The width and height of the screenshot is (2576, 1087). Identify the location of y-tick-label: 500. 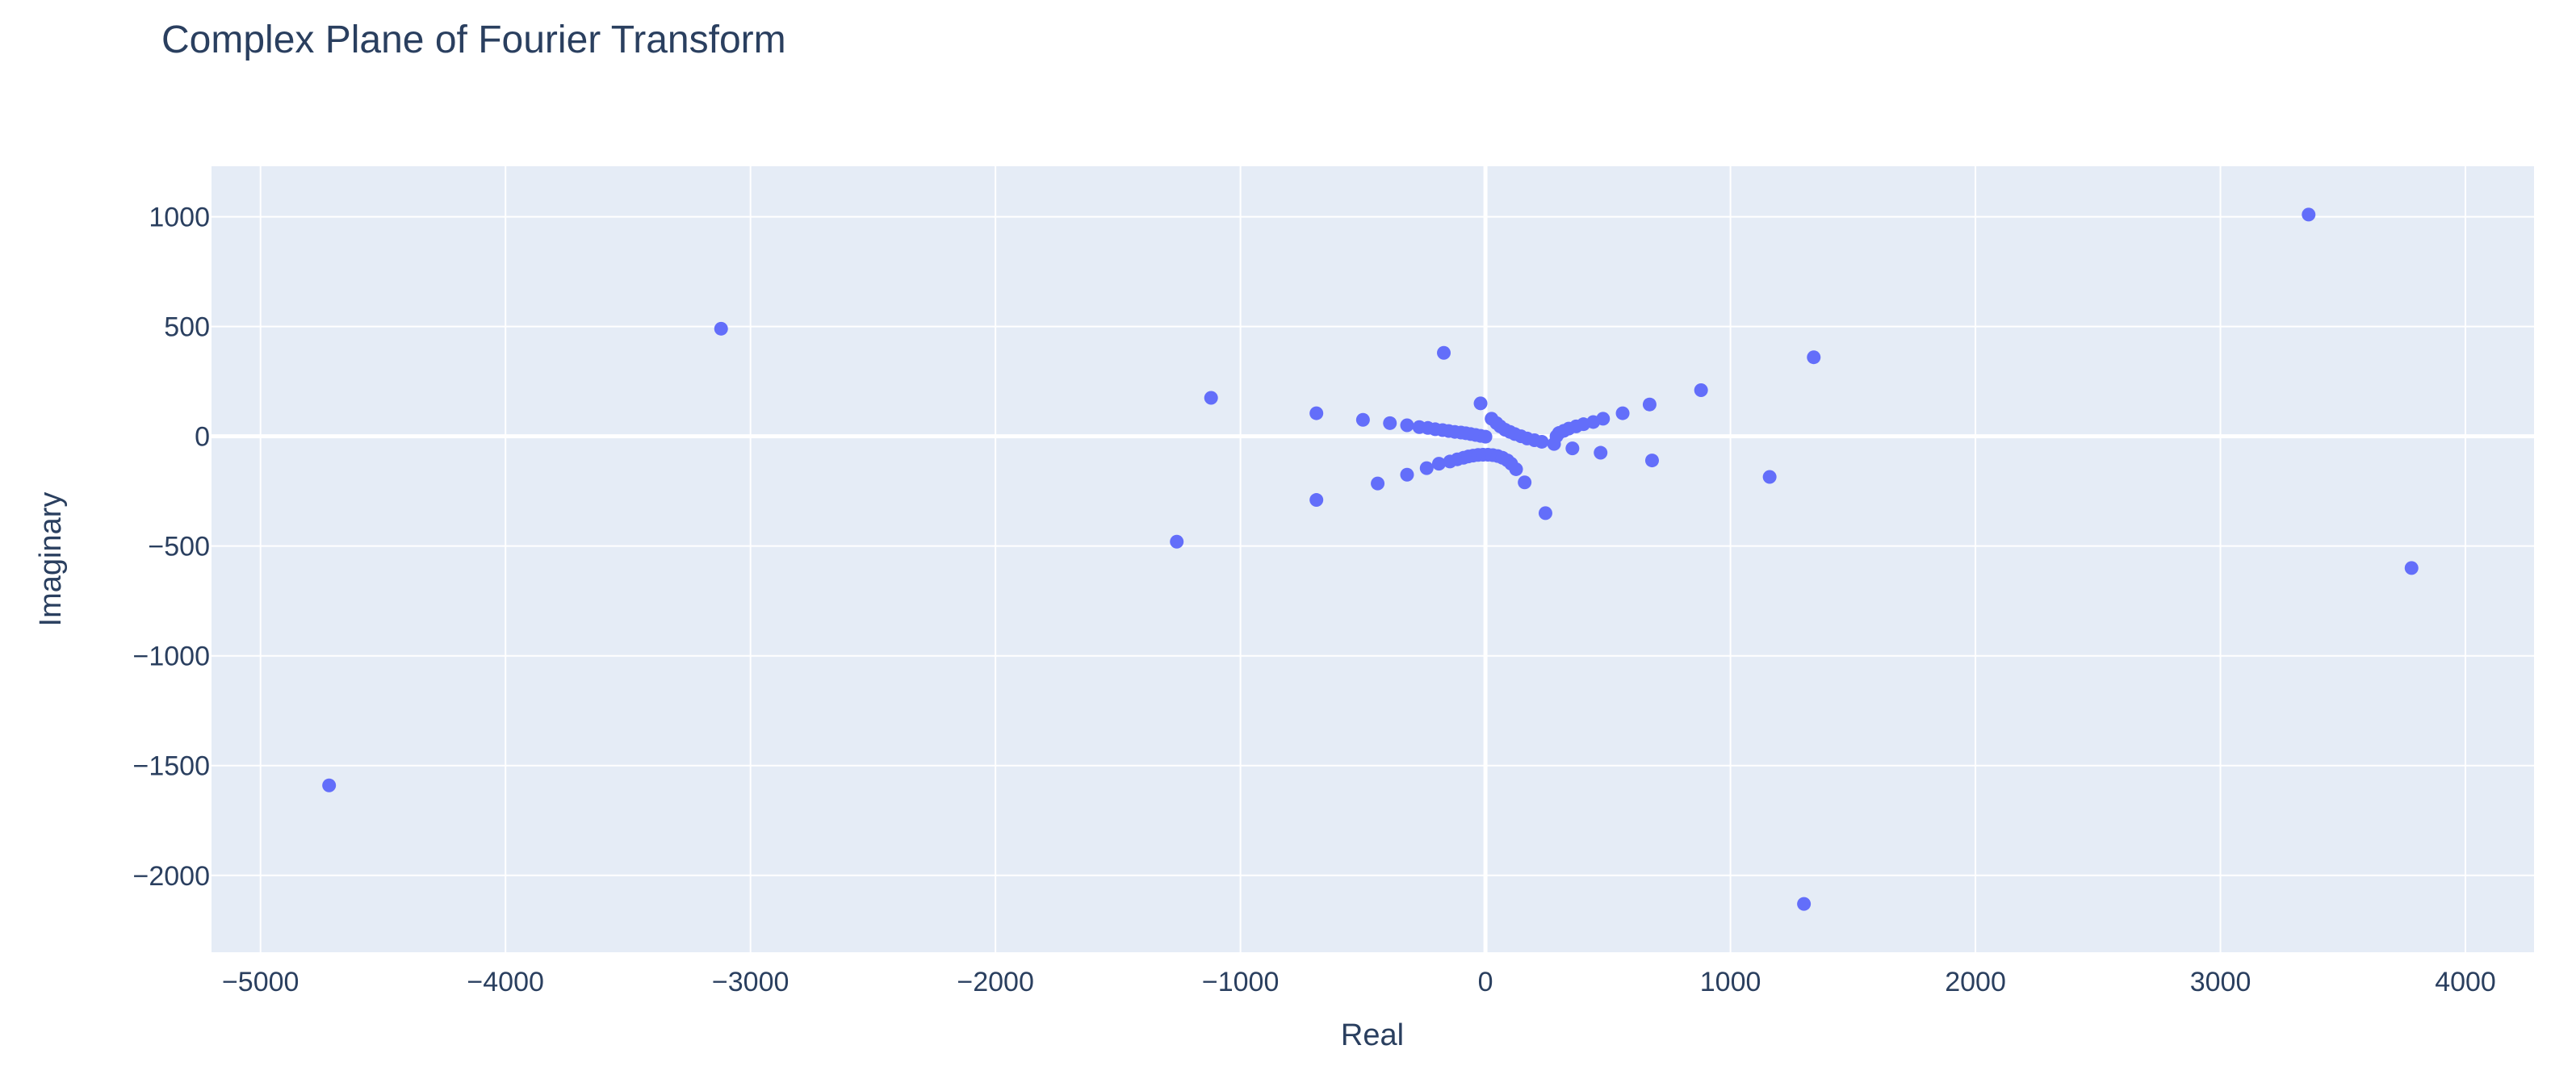
(187, 328).